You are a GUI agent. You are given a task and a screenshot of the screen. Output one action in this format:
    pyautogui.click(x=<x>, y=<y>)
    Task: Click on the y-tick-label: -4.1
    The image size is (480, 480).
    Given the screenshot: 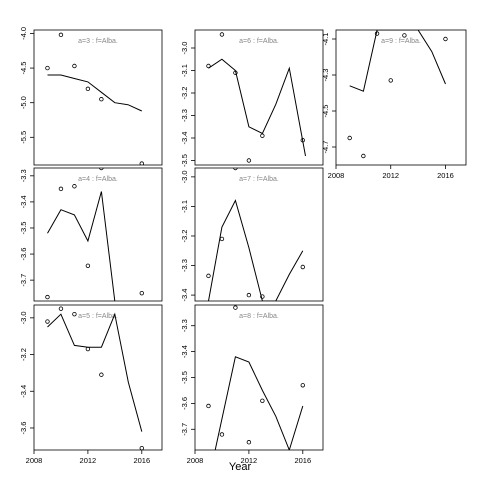 What is the action you would take?
    pyautogui.click(x=325, y=39)
    